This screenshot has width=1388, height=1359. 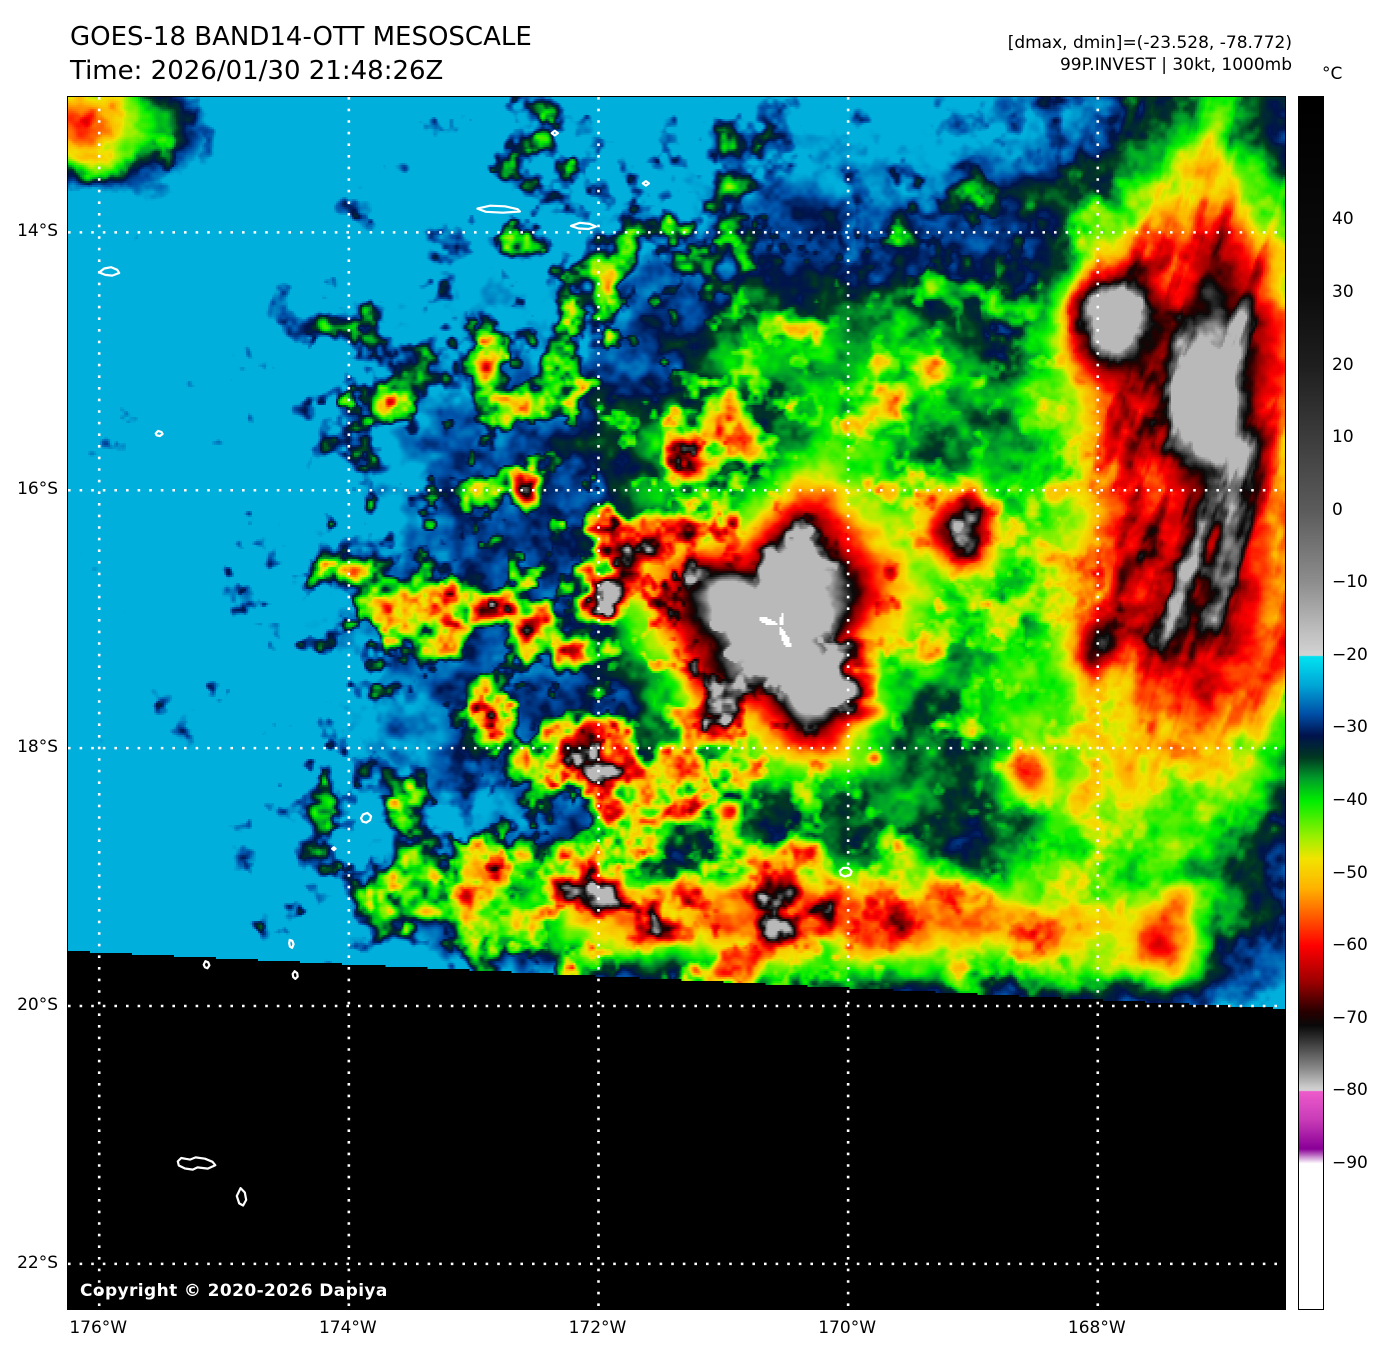 What do you see at coordinates (37, 1262) in the screenshot?
I see `y-tick-label: 22°S` at bounding box center [37, 1262].